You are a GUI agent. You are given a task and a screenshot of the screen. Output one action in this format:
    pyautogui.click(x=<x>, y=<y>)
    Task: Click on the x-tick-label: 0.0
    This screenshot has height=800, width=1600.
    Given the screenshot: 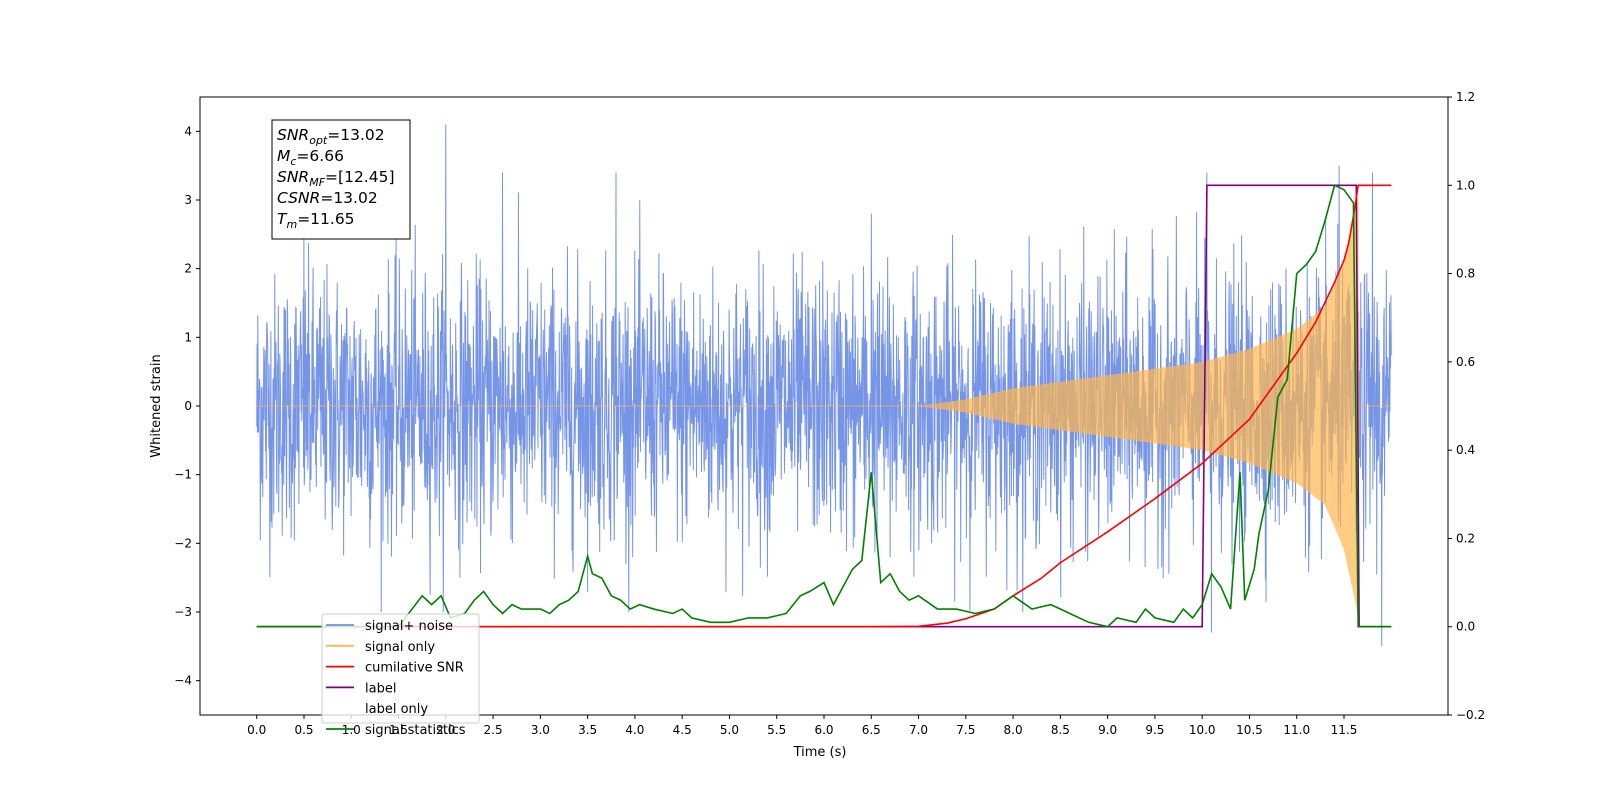 What is the action you would take?
    pyautogui.click(x=256, y=730)
    